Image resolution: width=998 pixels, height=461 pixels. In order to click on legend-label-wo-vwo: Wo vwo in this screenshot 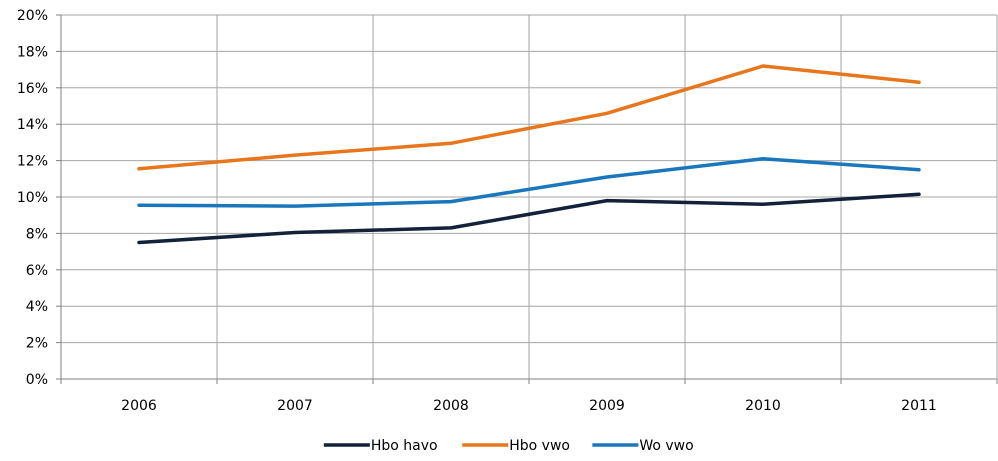, I will do `click(666, 446)`.